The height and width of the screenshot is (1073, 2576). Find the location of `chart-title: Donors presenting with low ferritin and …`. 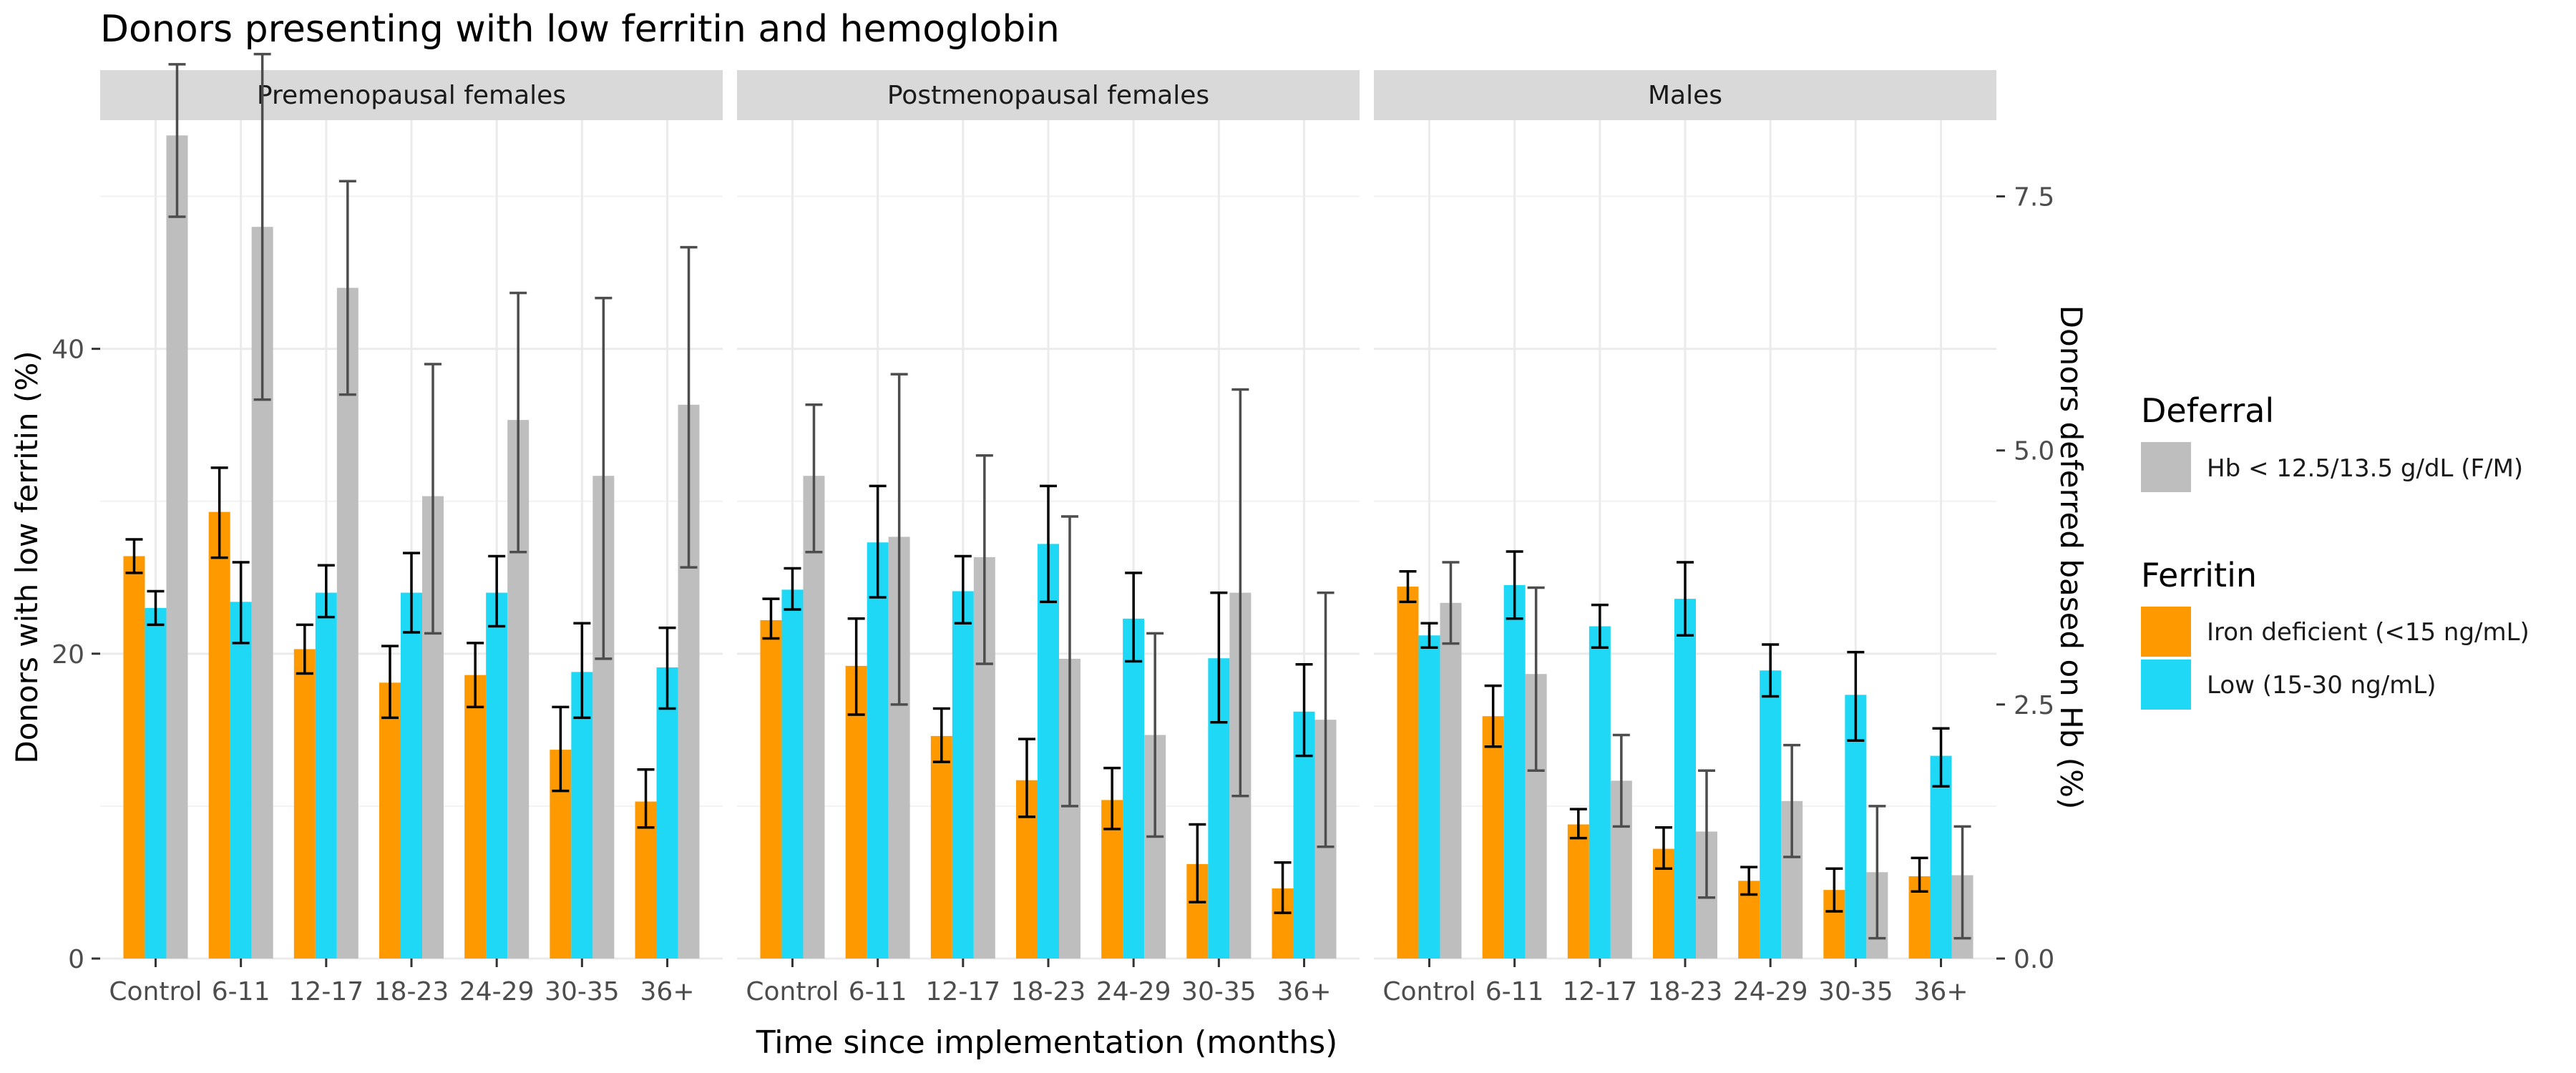

chart-title: Donors presenting with low ferritin and … is located at coordinates (580, 29).